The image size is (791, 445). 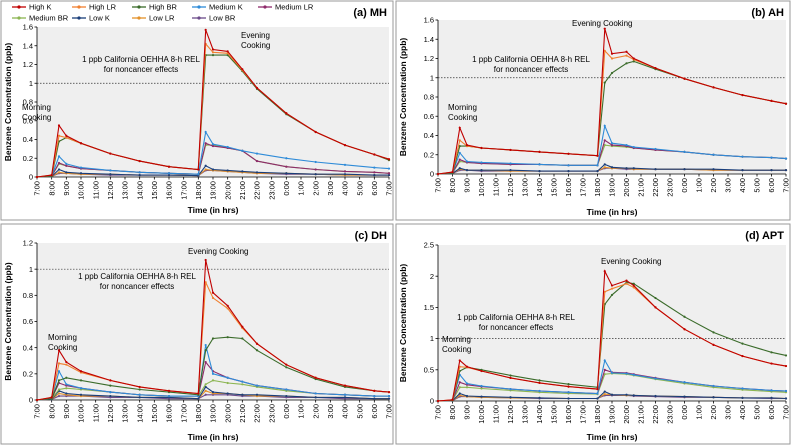 I want to click on x-tick-label: 3:00, so click(x=330, y=188).